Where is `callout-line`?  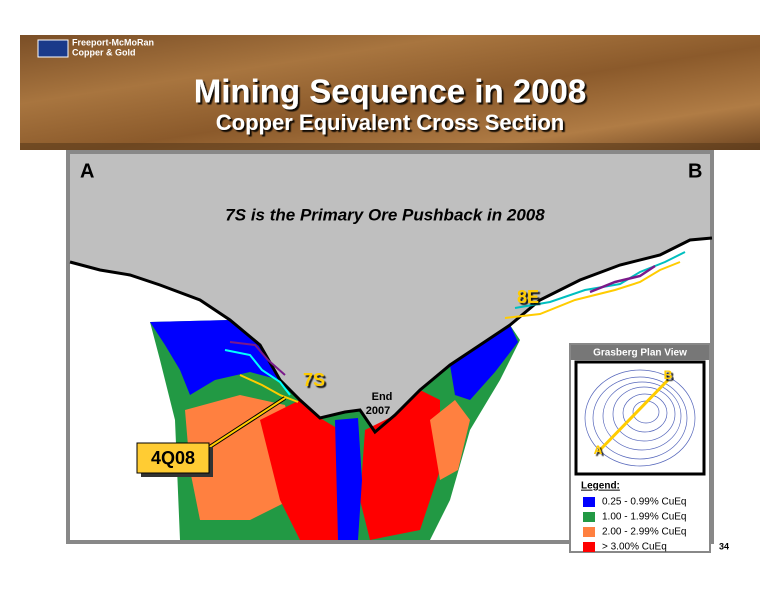
callout-line is located at coordinates (246, 423).